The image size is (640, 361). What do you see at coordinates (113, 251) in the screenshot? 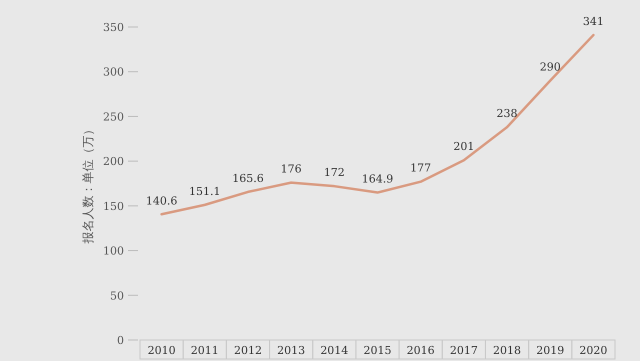
I see `y-tick-label: 100` at bounding box center [113, 251].